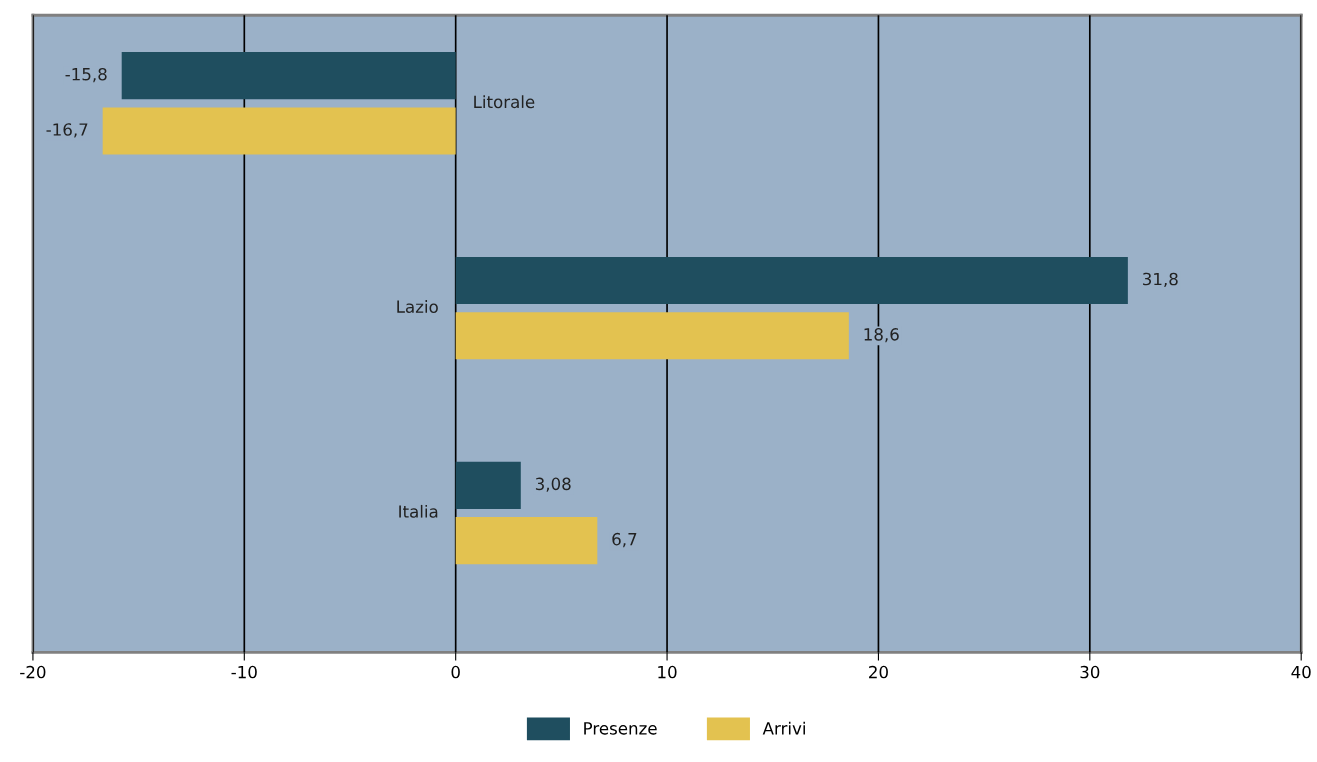 This screenshot has height=762, width=1317. I want to click on data-label: -15,8, so click(86, 75).